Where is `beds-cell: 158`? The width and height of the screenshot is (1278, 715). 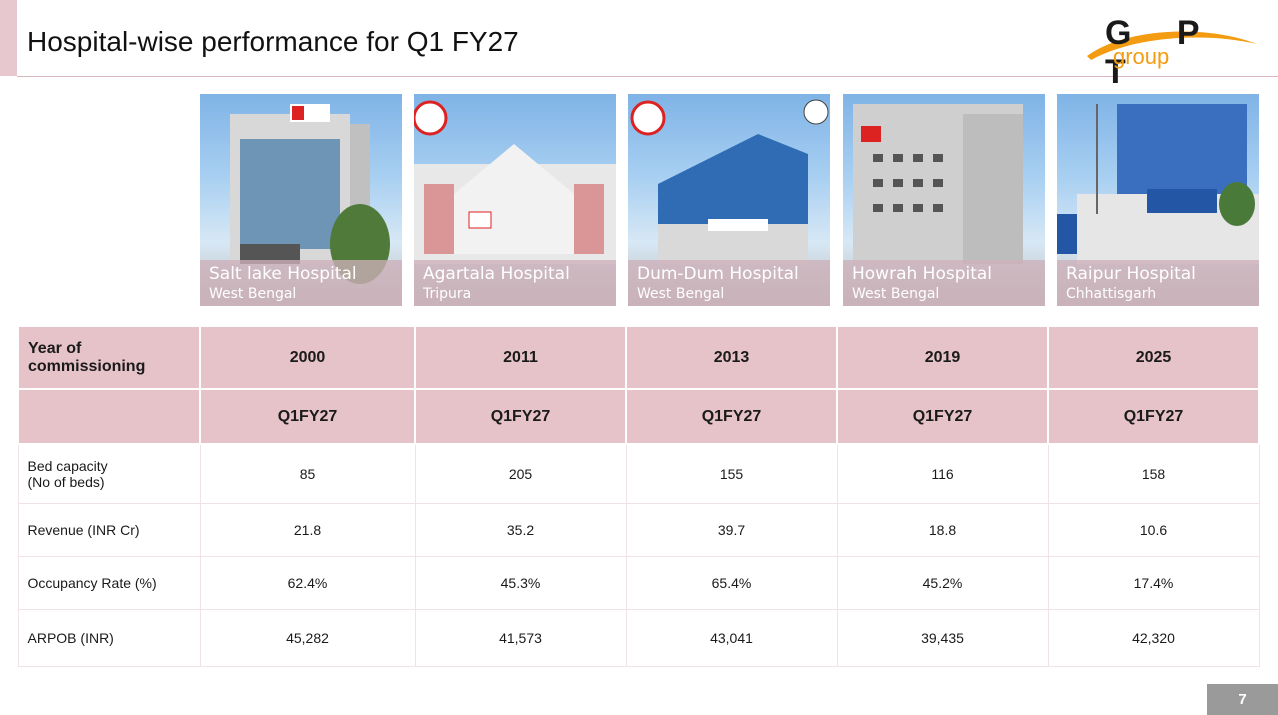
beds-cell: 158 is located at coordinates (1153, 473).